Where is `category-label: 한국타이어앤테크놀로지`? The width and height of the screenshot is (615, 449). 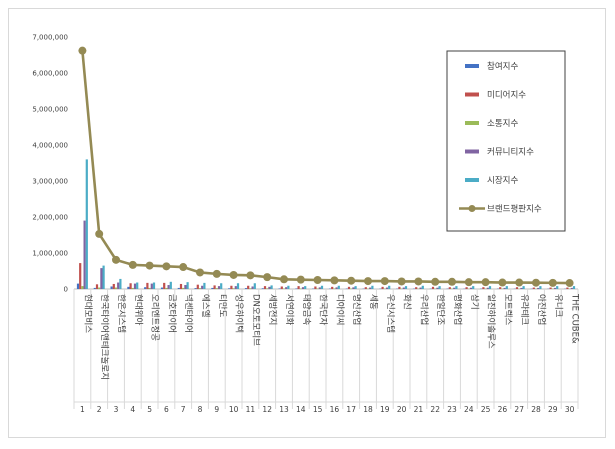 category-label: 한국타이어앤테크놀로지 is located at coordinates (104, 337).